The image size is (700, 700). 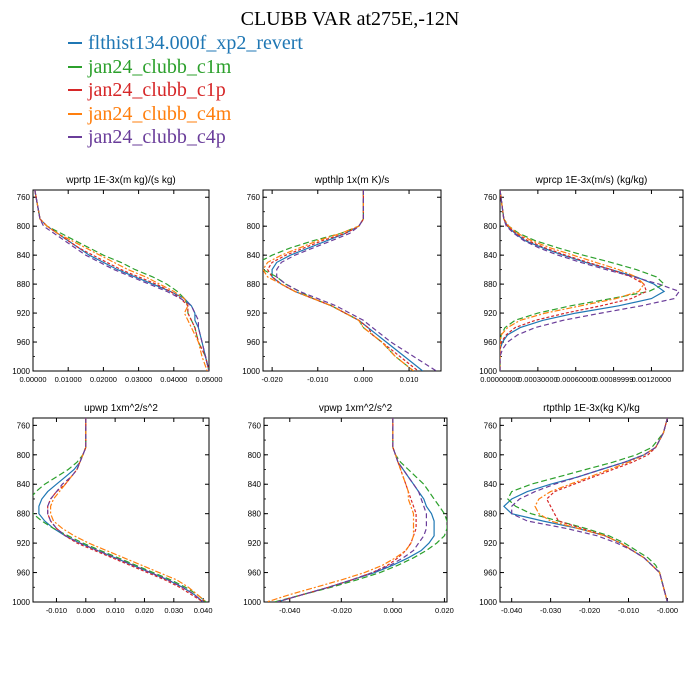 What do you see at coordinates (24, 455) in the screenshot?
I see `y-tick-label-3-1: 800` at bounding box center [24, 455].